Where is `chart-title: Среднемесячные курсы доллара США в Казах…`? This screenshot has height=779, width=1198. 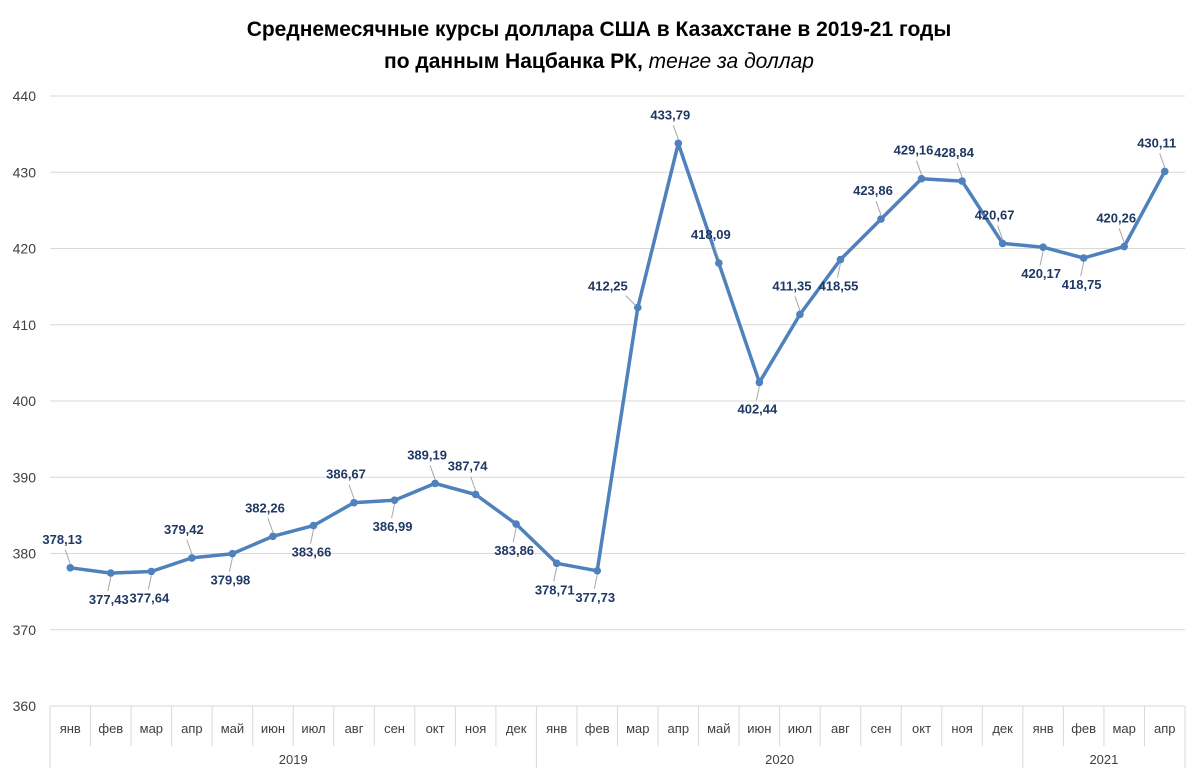 chart-title: Среднемесячные курсы доллара США в Казах… is located at coordinates (599, 29).